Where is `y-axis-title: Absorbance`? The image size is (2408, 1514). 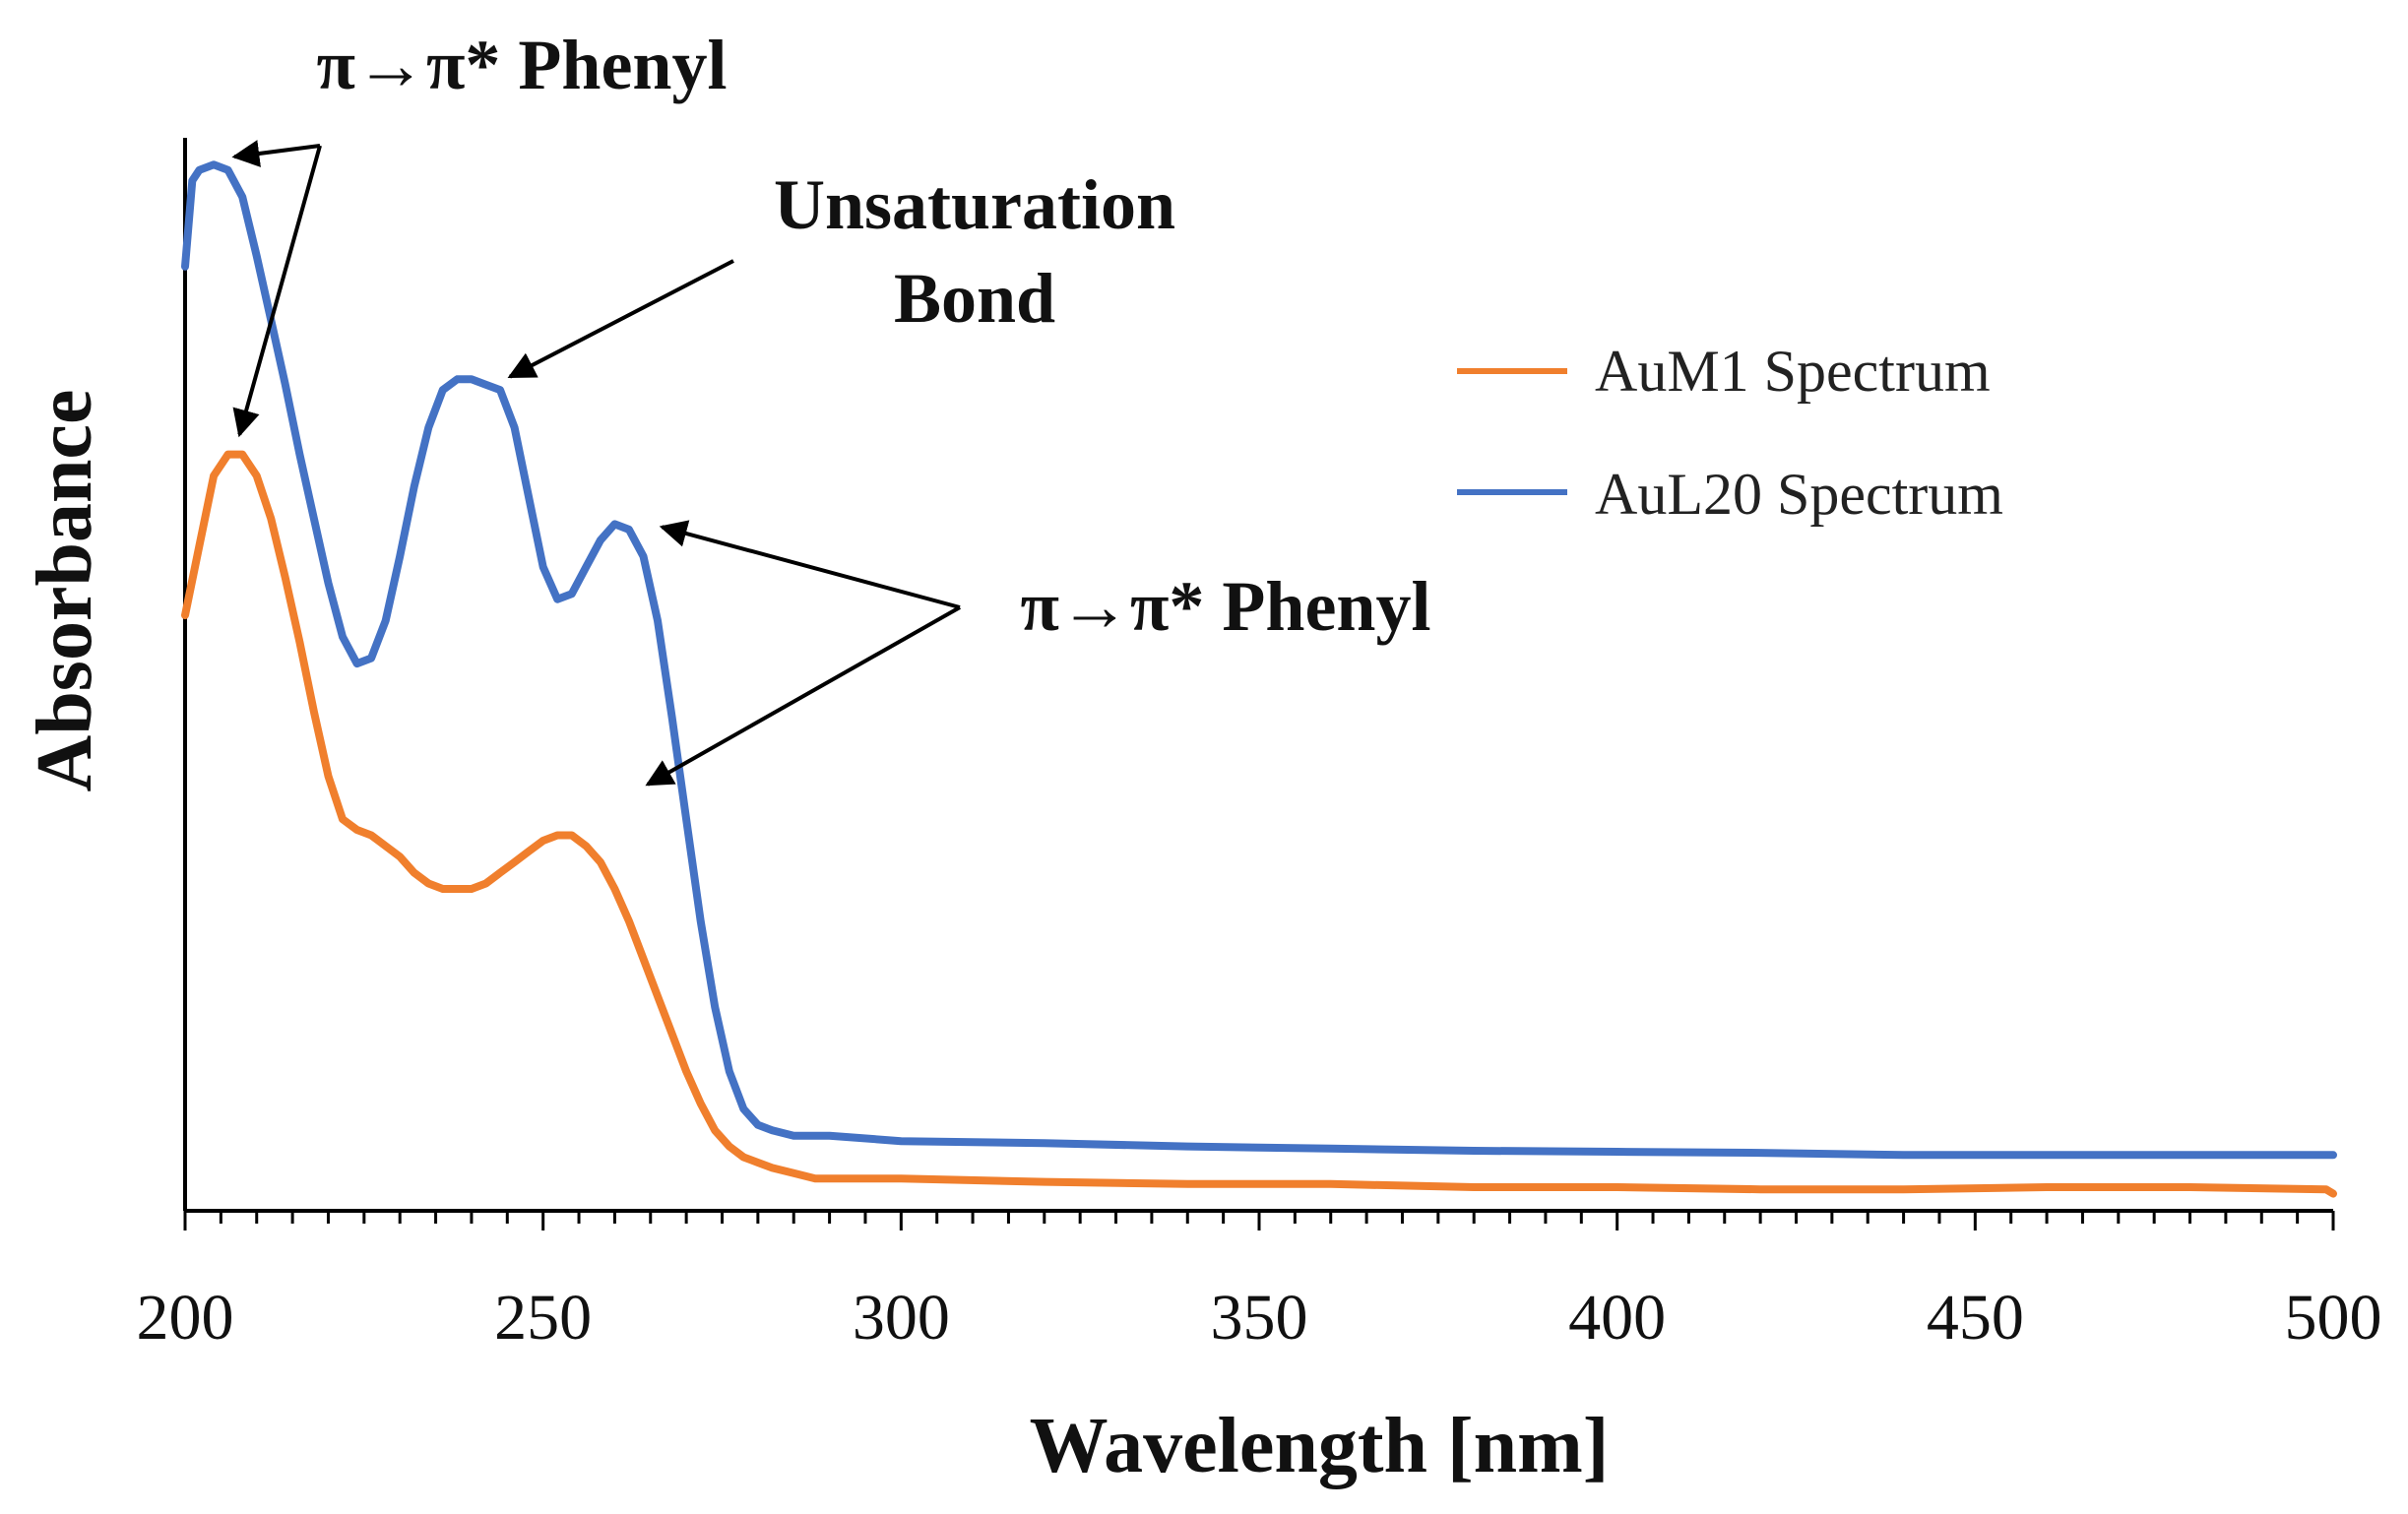
y-axis-title: Absorbance is located at coordinates (65, 591).